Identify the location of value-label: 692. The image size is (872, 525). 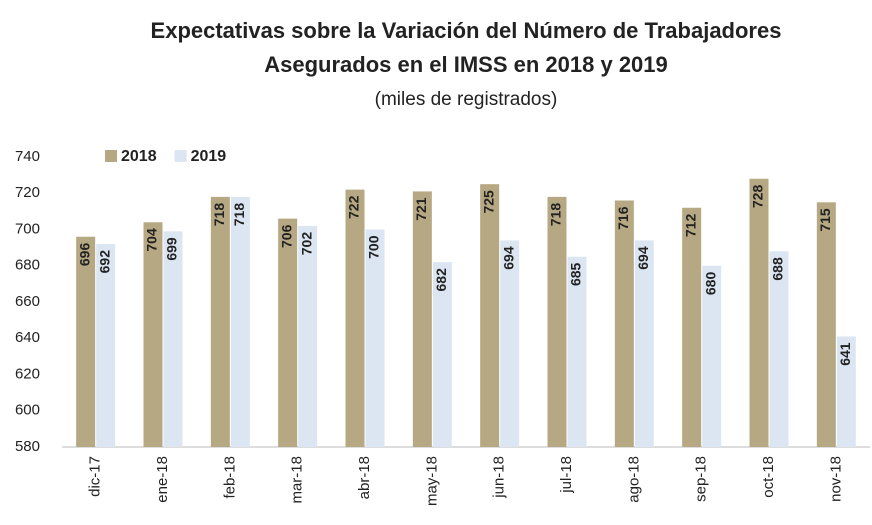
(104, 262).